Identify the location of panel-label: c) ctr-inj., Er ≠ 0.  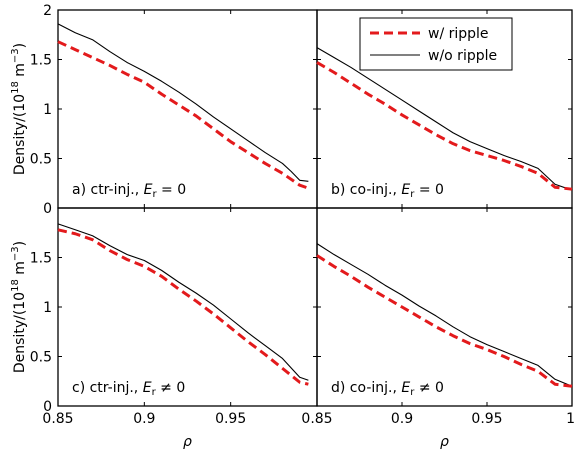
(128, 389).